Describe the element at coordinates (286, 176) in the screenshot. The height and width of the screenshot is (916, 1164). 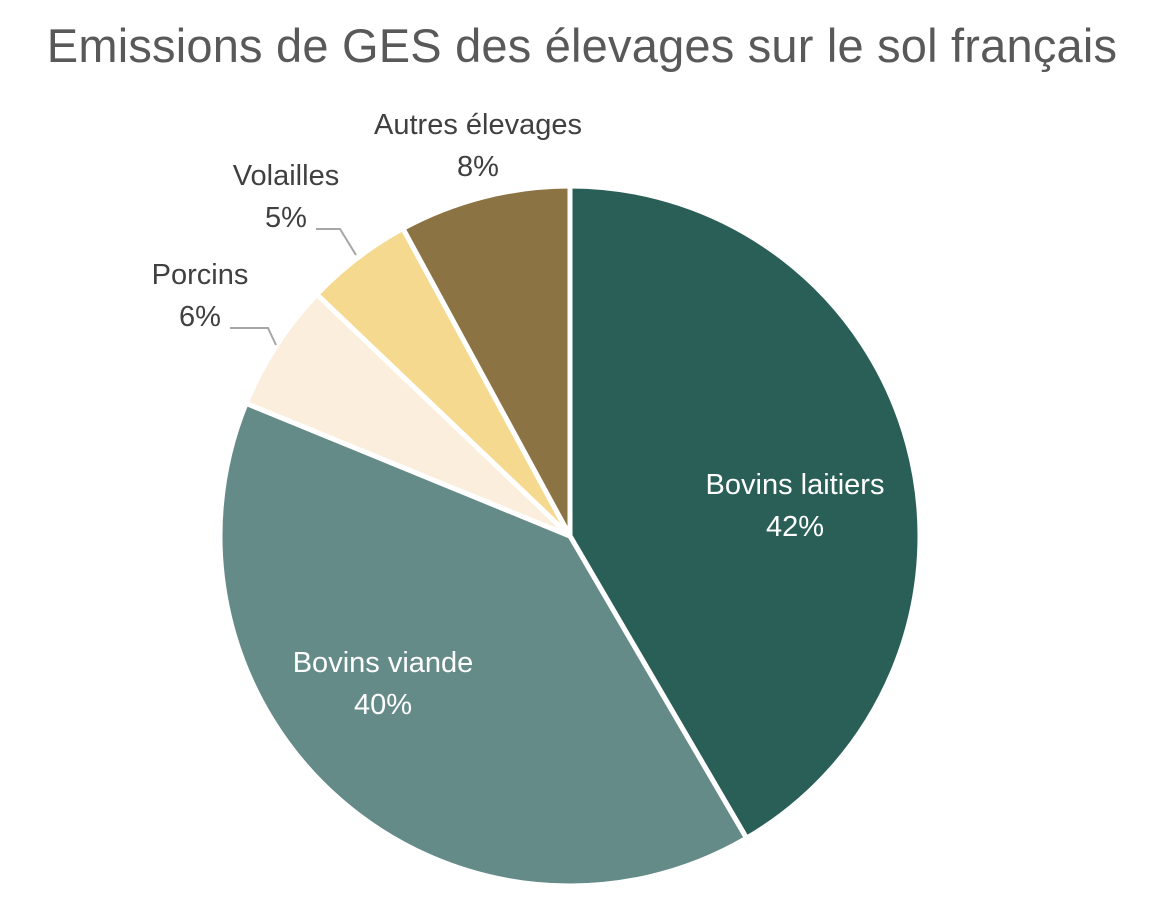
I see `category-label: Volailles` at that location.